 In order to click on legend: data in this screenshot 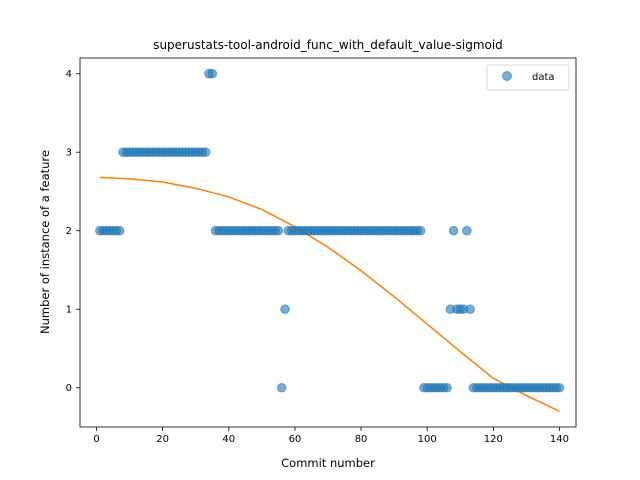, I will do `click(528, 77)`.